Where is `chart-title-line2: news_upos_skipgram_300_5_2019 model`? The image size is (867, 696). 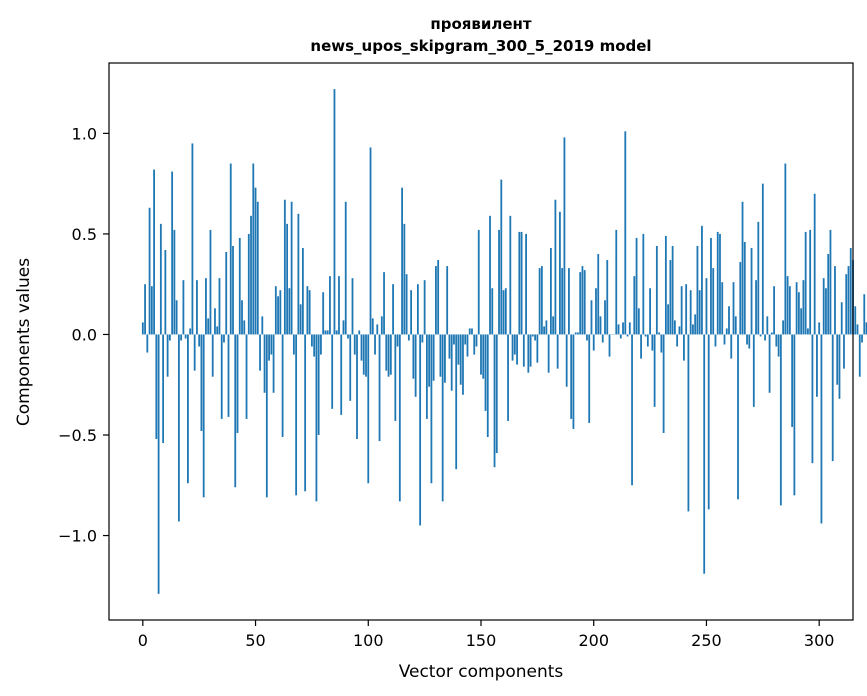 chart-title-line2: news_upos_skipgram_300_5_2019 model is located at coordinates (480, 46).